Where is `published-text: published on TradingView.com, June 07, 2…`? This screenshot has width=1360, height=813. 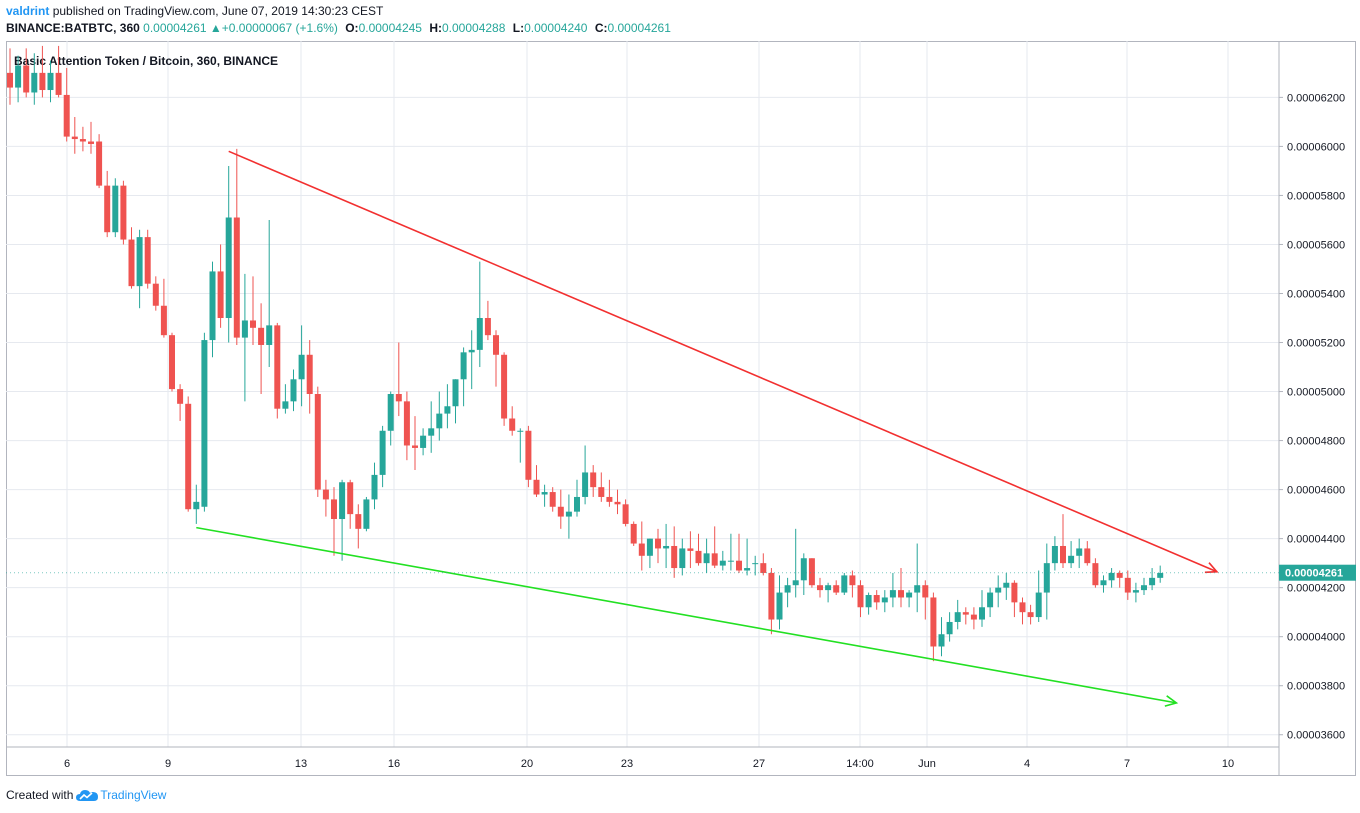 published-text: published on TradingView.com, June 07, 2… is located at coordinates (218, 11).